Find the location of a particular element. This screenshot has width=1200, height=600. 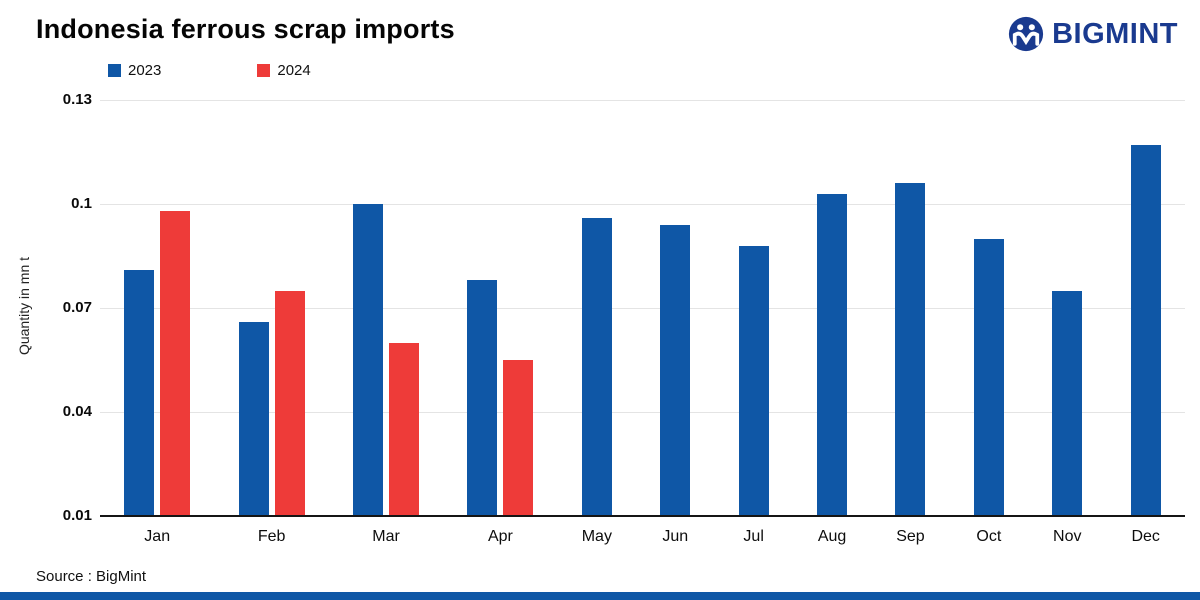

legend-item-2023: 2023 is located at coordinates (134, 70).